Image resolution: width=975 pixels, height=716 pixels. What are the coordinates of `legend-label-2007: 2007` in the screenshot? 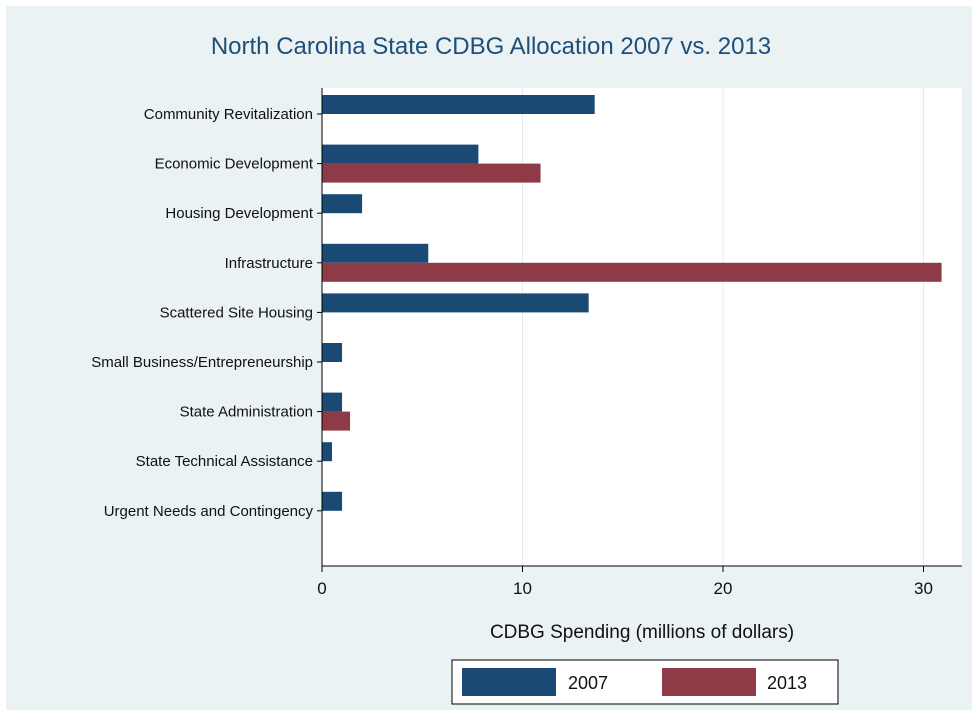 It's located at (588, 683).